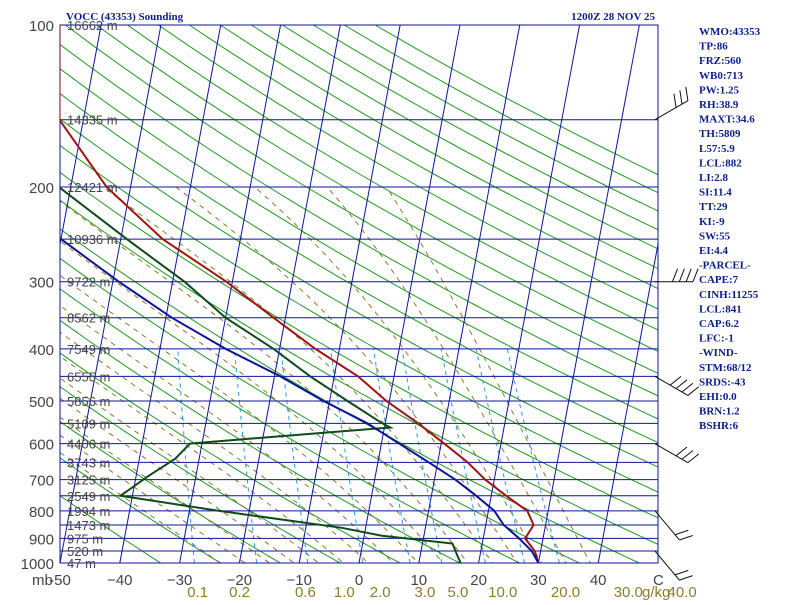  Describe the element at coordinates (88, 462) in the screenshot. I see `height-label: 3743 m` at that location.